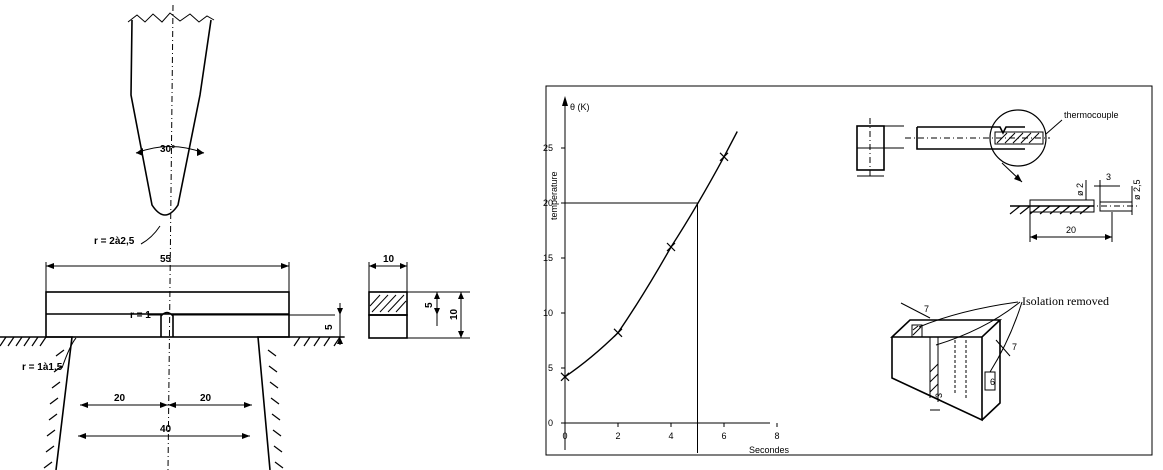 The width and height of the screenshot is (1163, 470). Describe the element at coordinates (554, 285) in the screenshot. I see `y-ticks: 0 5 10 15 20 25` at that location.